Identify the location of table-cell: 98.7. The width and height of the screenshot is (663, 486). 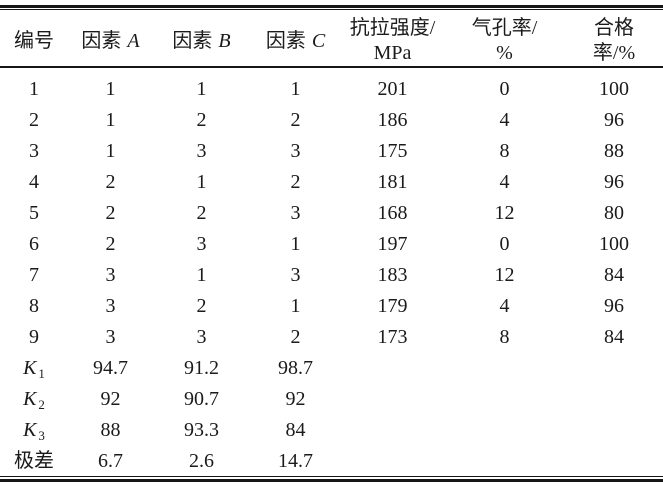
(295, 367).